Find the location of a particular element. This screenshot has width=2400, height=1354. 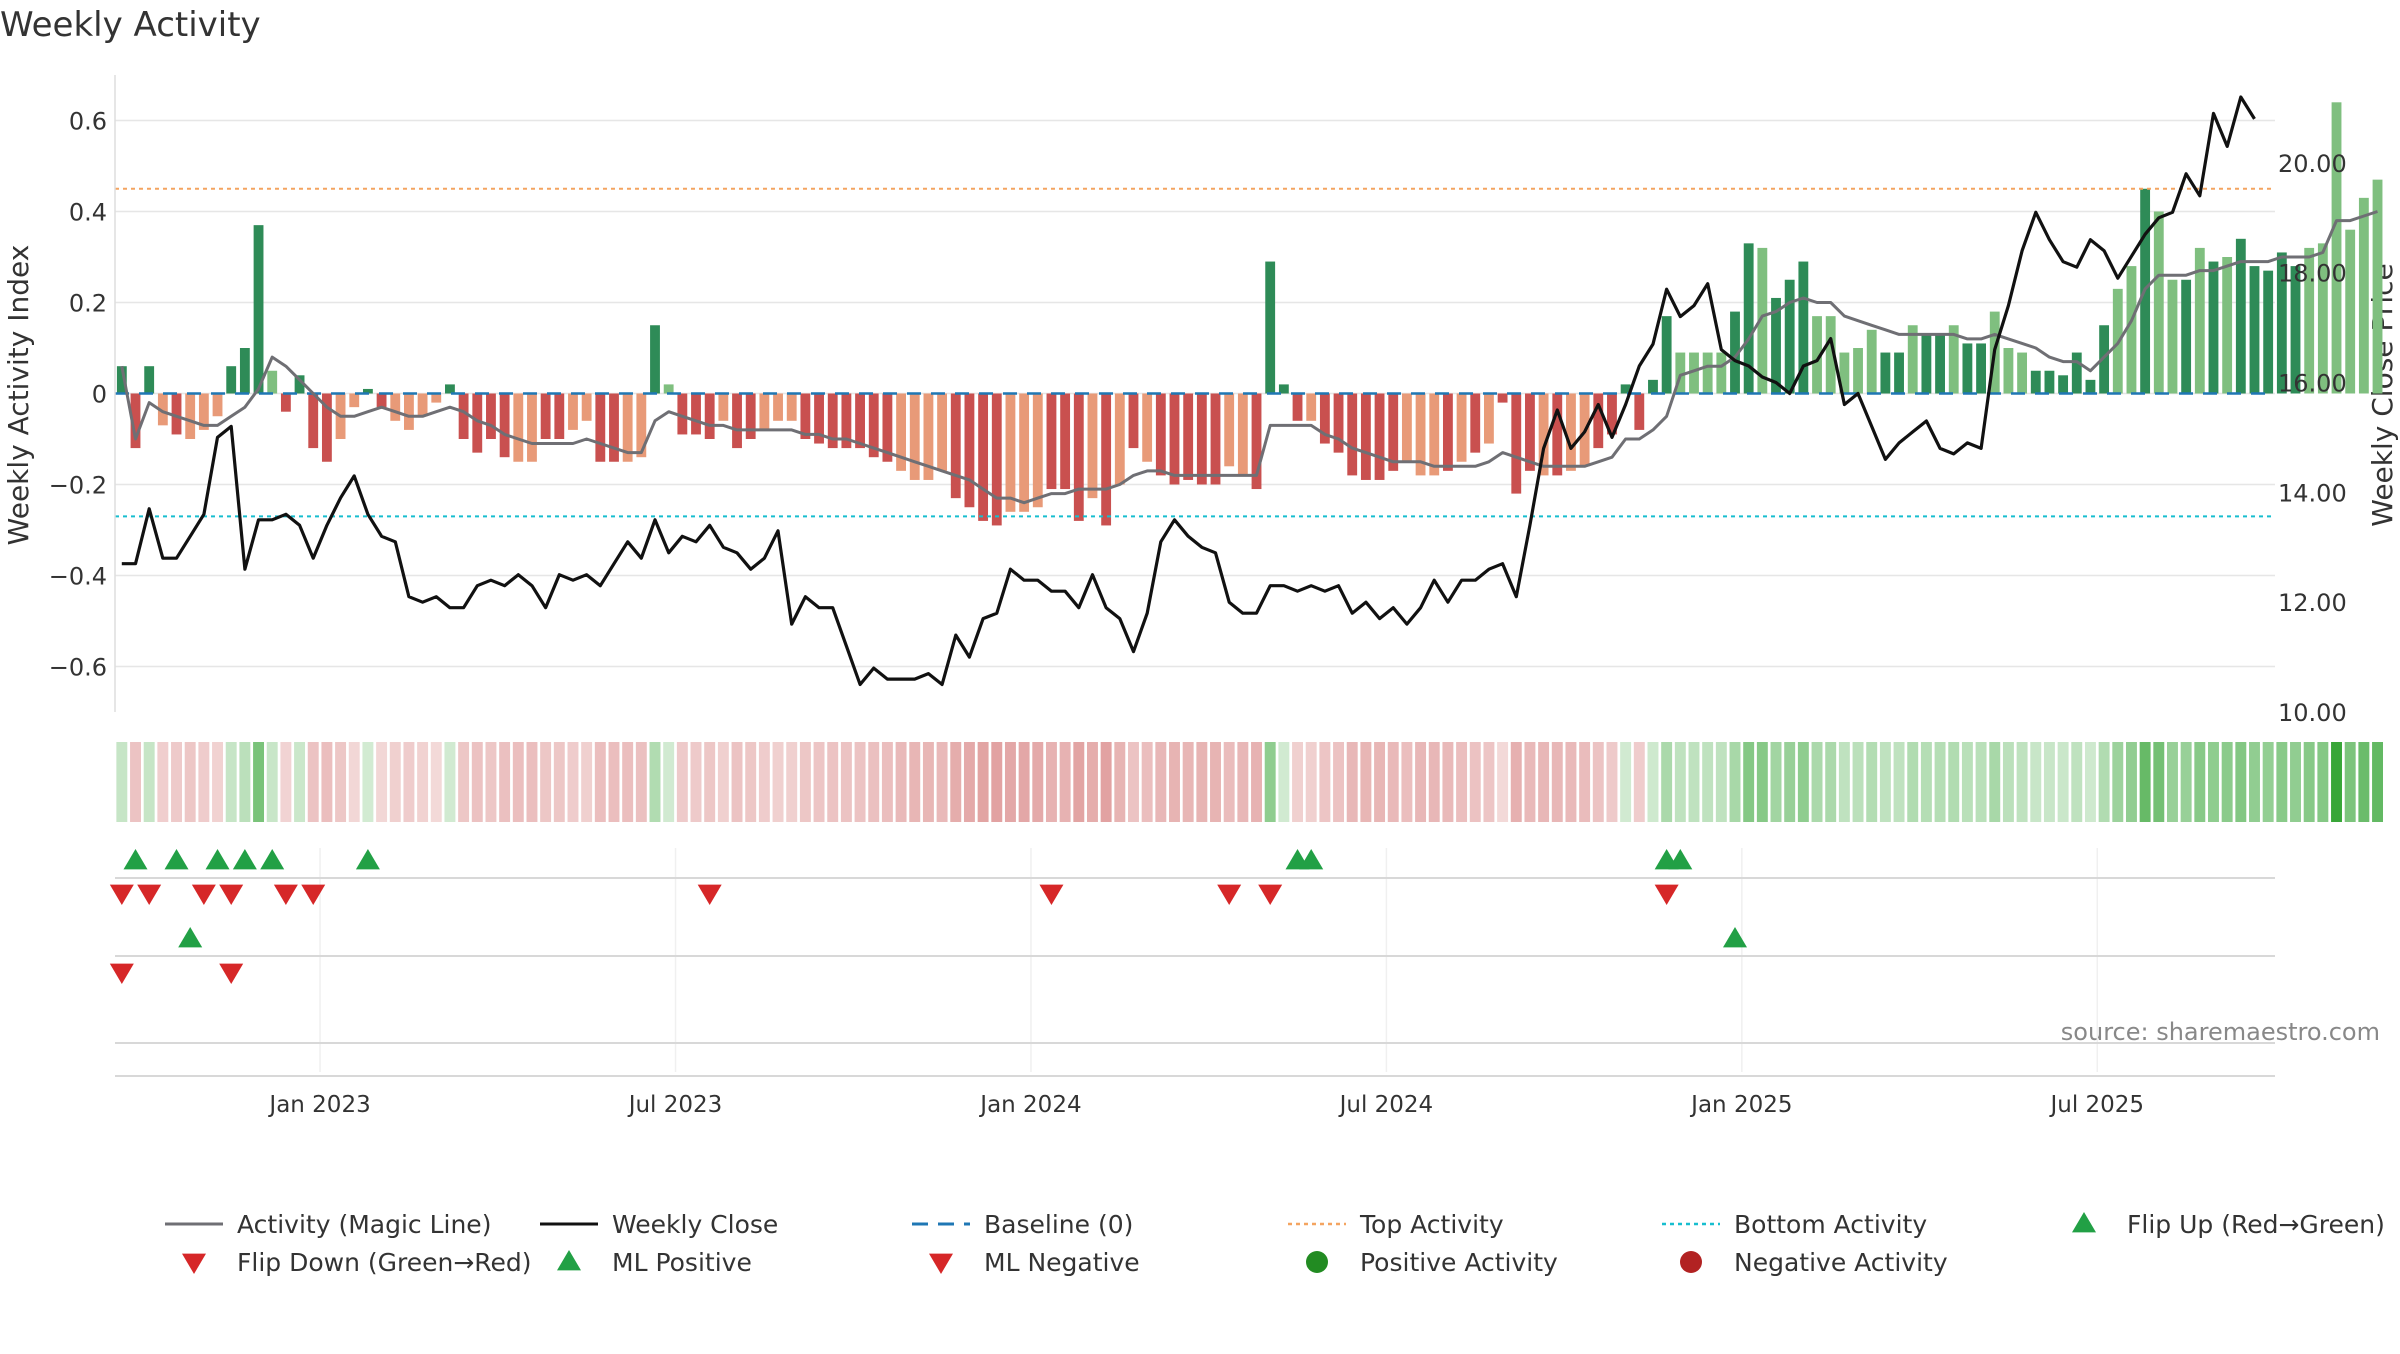

legend-swatch-up-triangle is located at coordinates (2084, 1222).